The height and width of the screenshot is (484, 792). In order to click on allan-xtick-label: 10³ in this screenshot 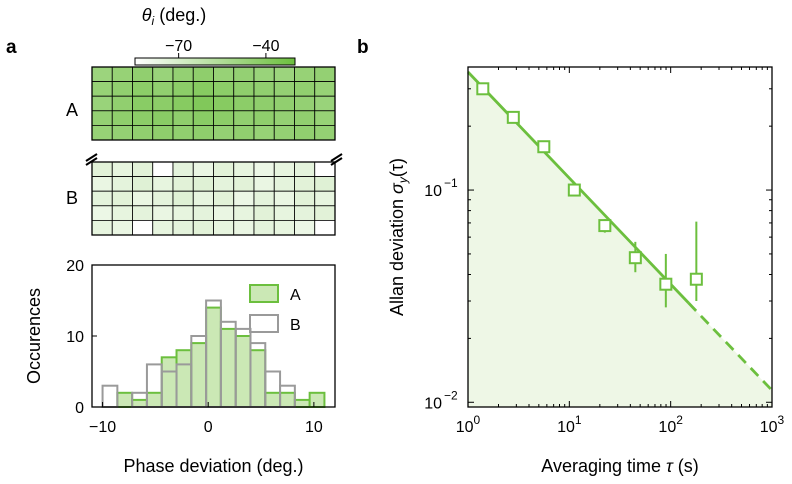, I will do `click(772, 424)`.